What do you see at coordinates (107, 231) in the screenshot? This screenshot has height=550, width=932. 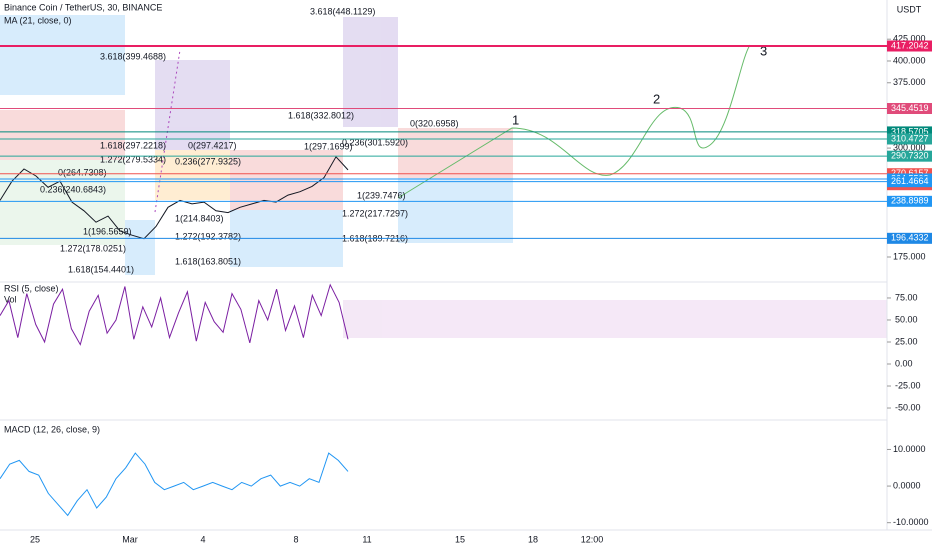 I see `fib-label: 1(196.5659)` at bounding box center [107, 231].